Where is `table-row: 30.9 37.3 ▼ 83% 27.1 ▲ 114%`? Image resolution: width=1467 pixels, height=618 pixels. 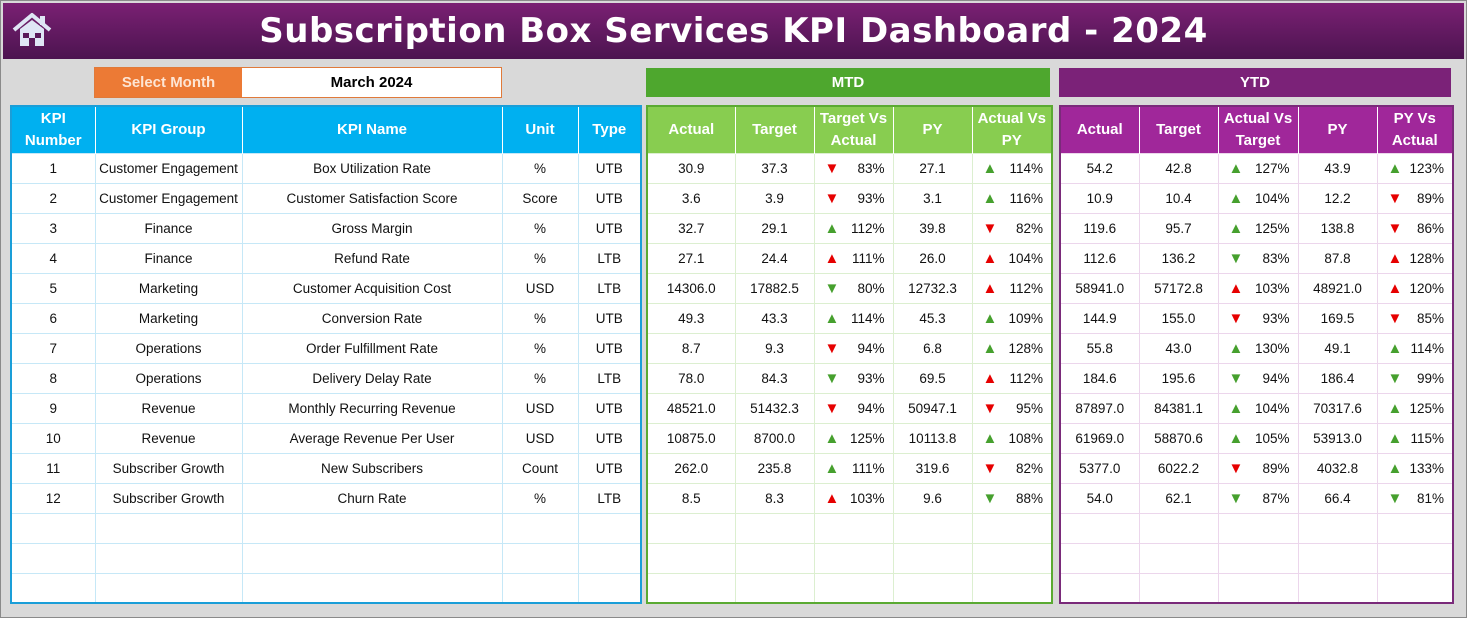 table-row: 30.9 37.3 ▼ 83% 27.1 ▲ 114% is located at coordinates (849, 168).